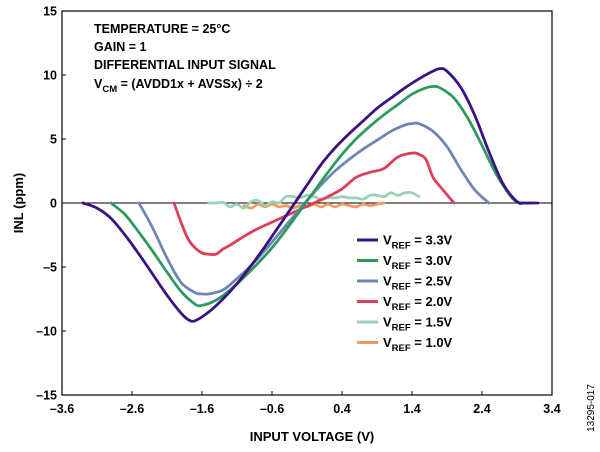 The height and width of the screenshot is (452, 600). What do you see at coordinates (272, 409) in the screenshot?
I see `x-tick-label: –0.6` at bounding box center [272, 409].